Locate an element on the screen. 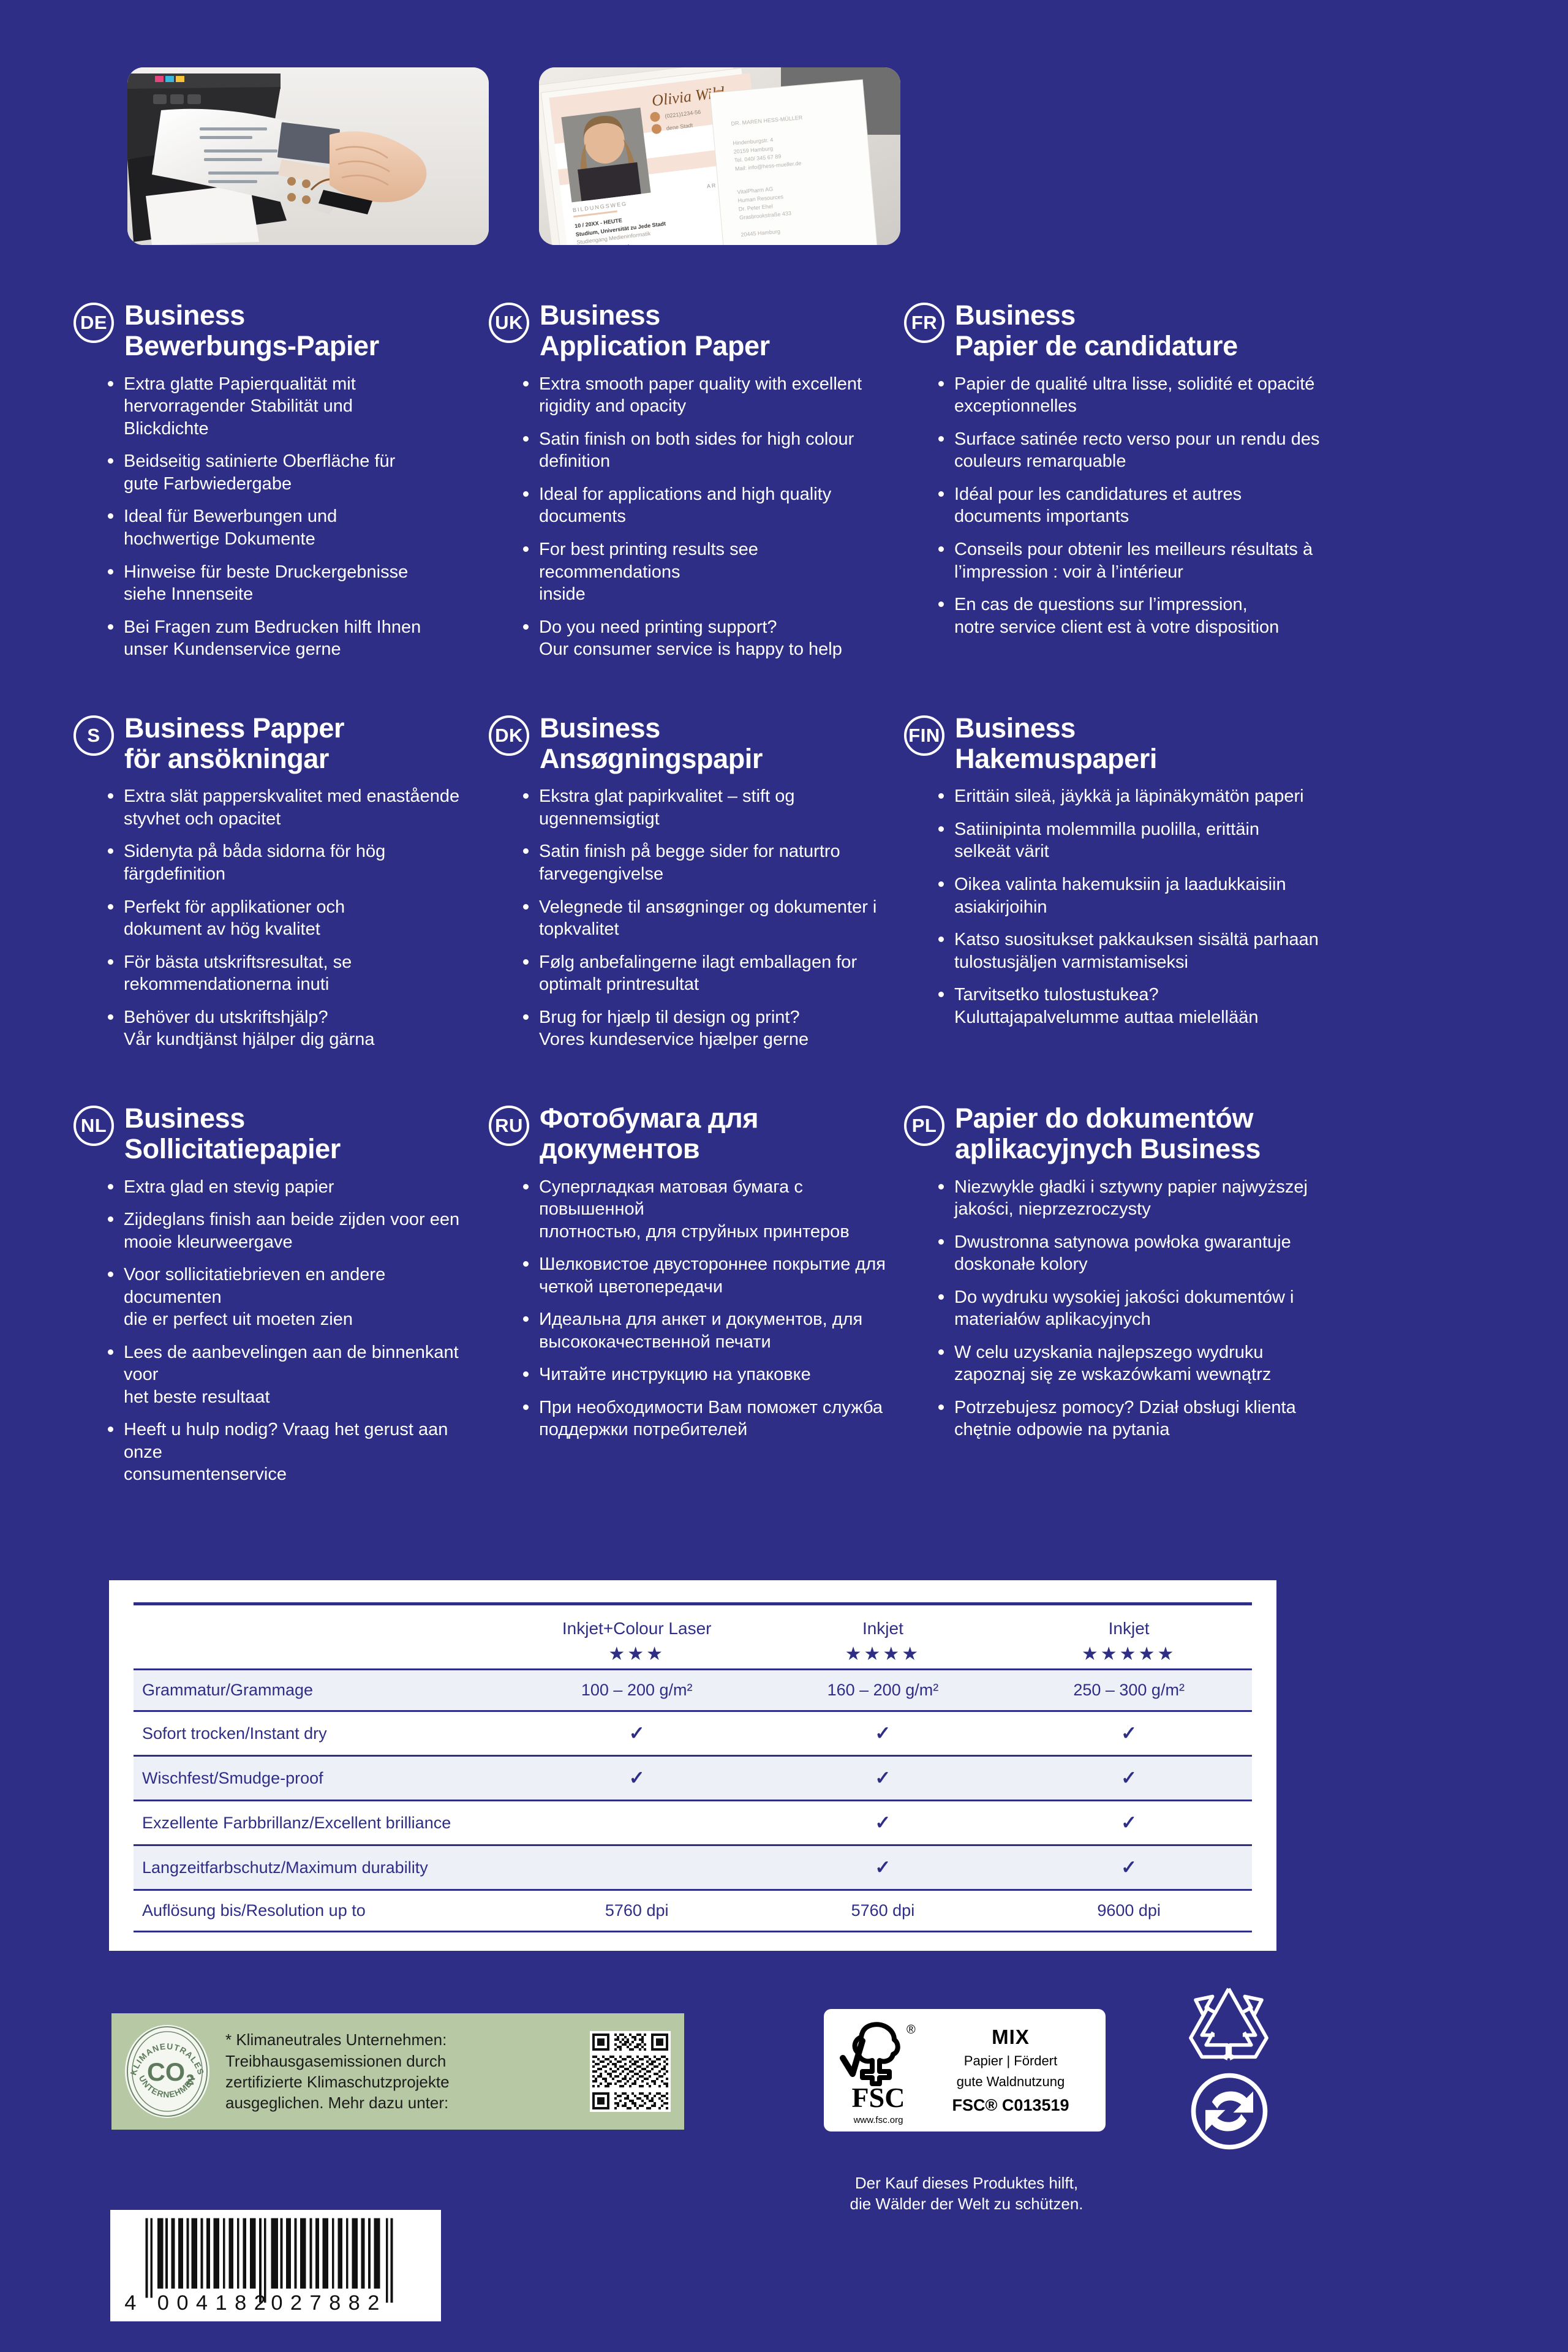 The width and height of the screenshot is (1568, 2352). mobius-recycling-icon is located at coordinates (1229, 2024).